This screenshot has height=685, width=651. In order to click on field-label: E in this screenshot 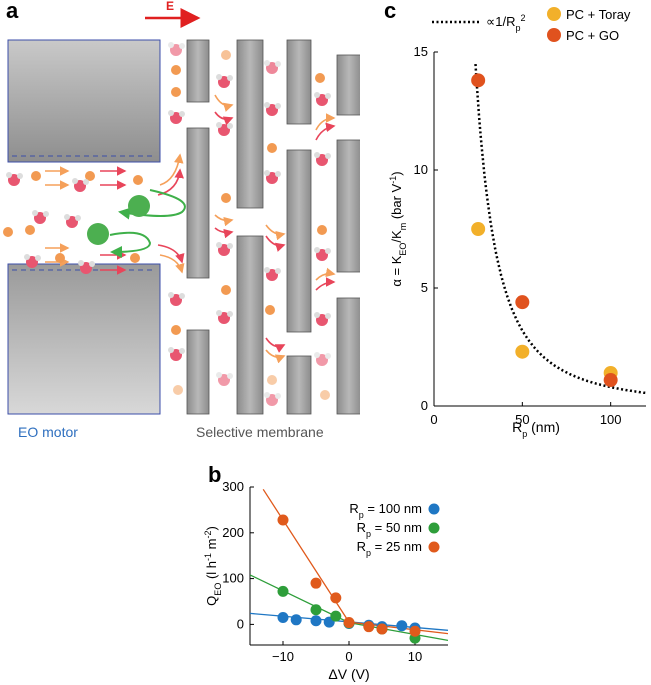, I will do `click(170, 6)`.